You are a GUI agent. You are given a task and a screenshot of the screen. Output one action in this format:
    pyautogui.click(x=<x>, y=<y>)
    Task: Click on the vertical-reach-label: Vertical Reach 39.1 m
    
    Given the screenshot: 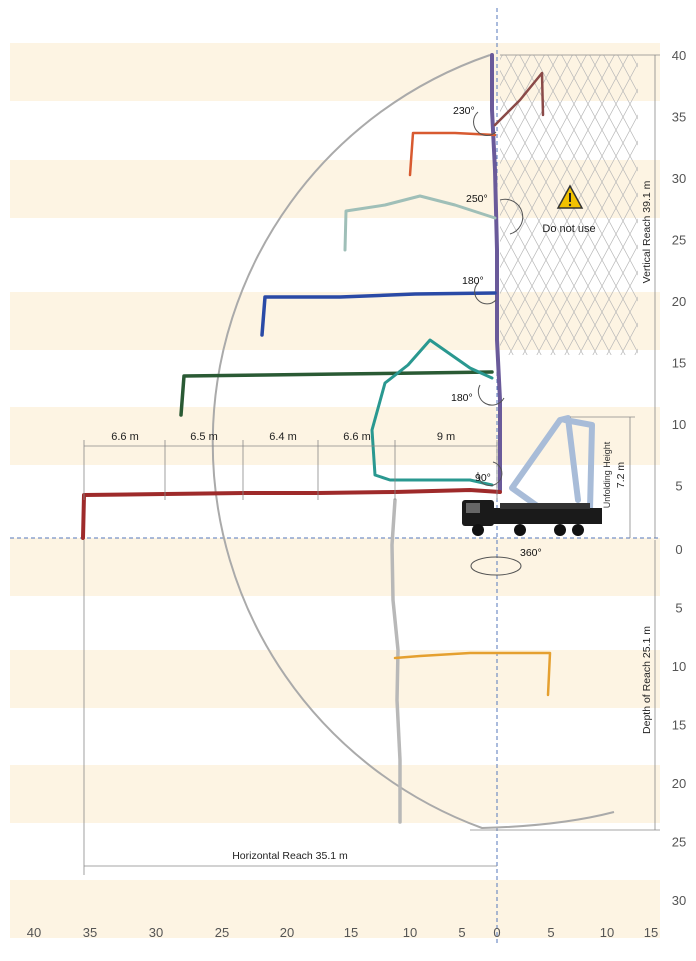 What is the action you would take?
    pyautogui.click(x=647, y=231)
    